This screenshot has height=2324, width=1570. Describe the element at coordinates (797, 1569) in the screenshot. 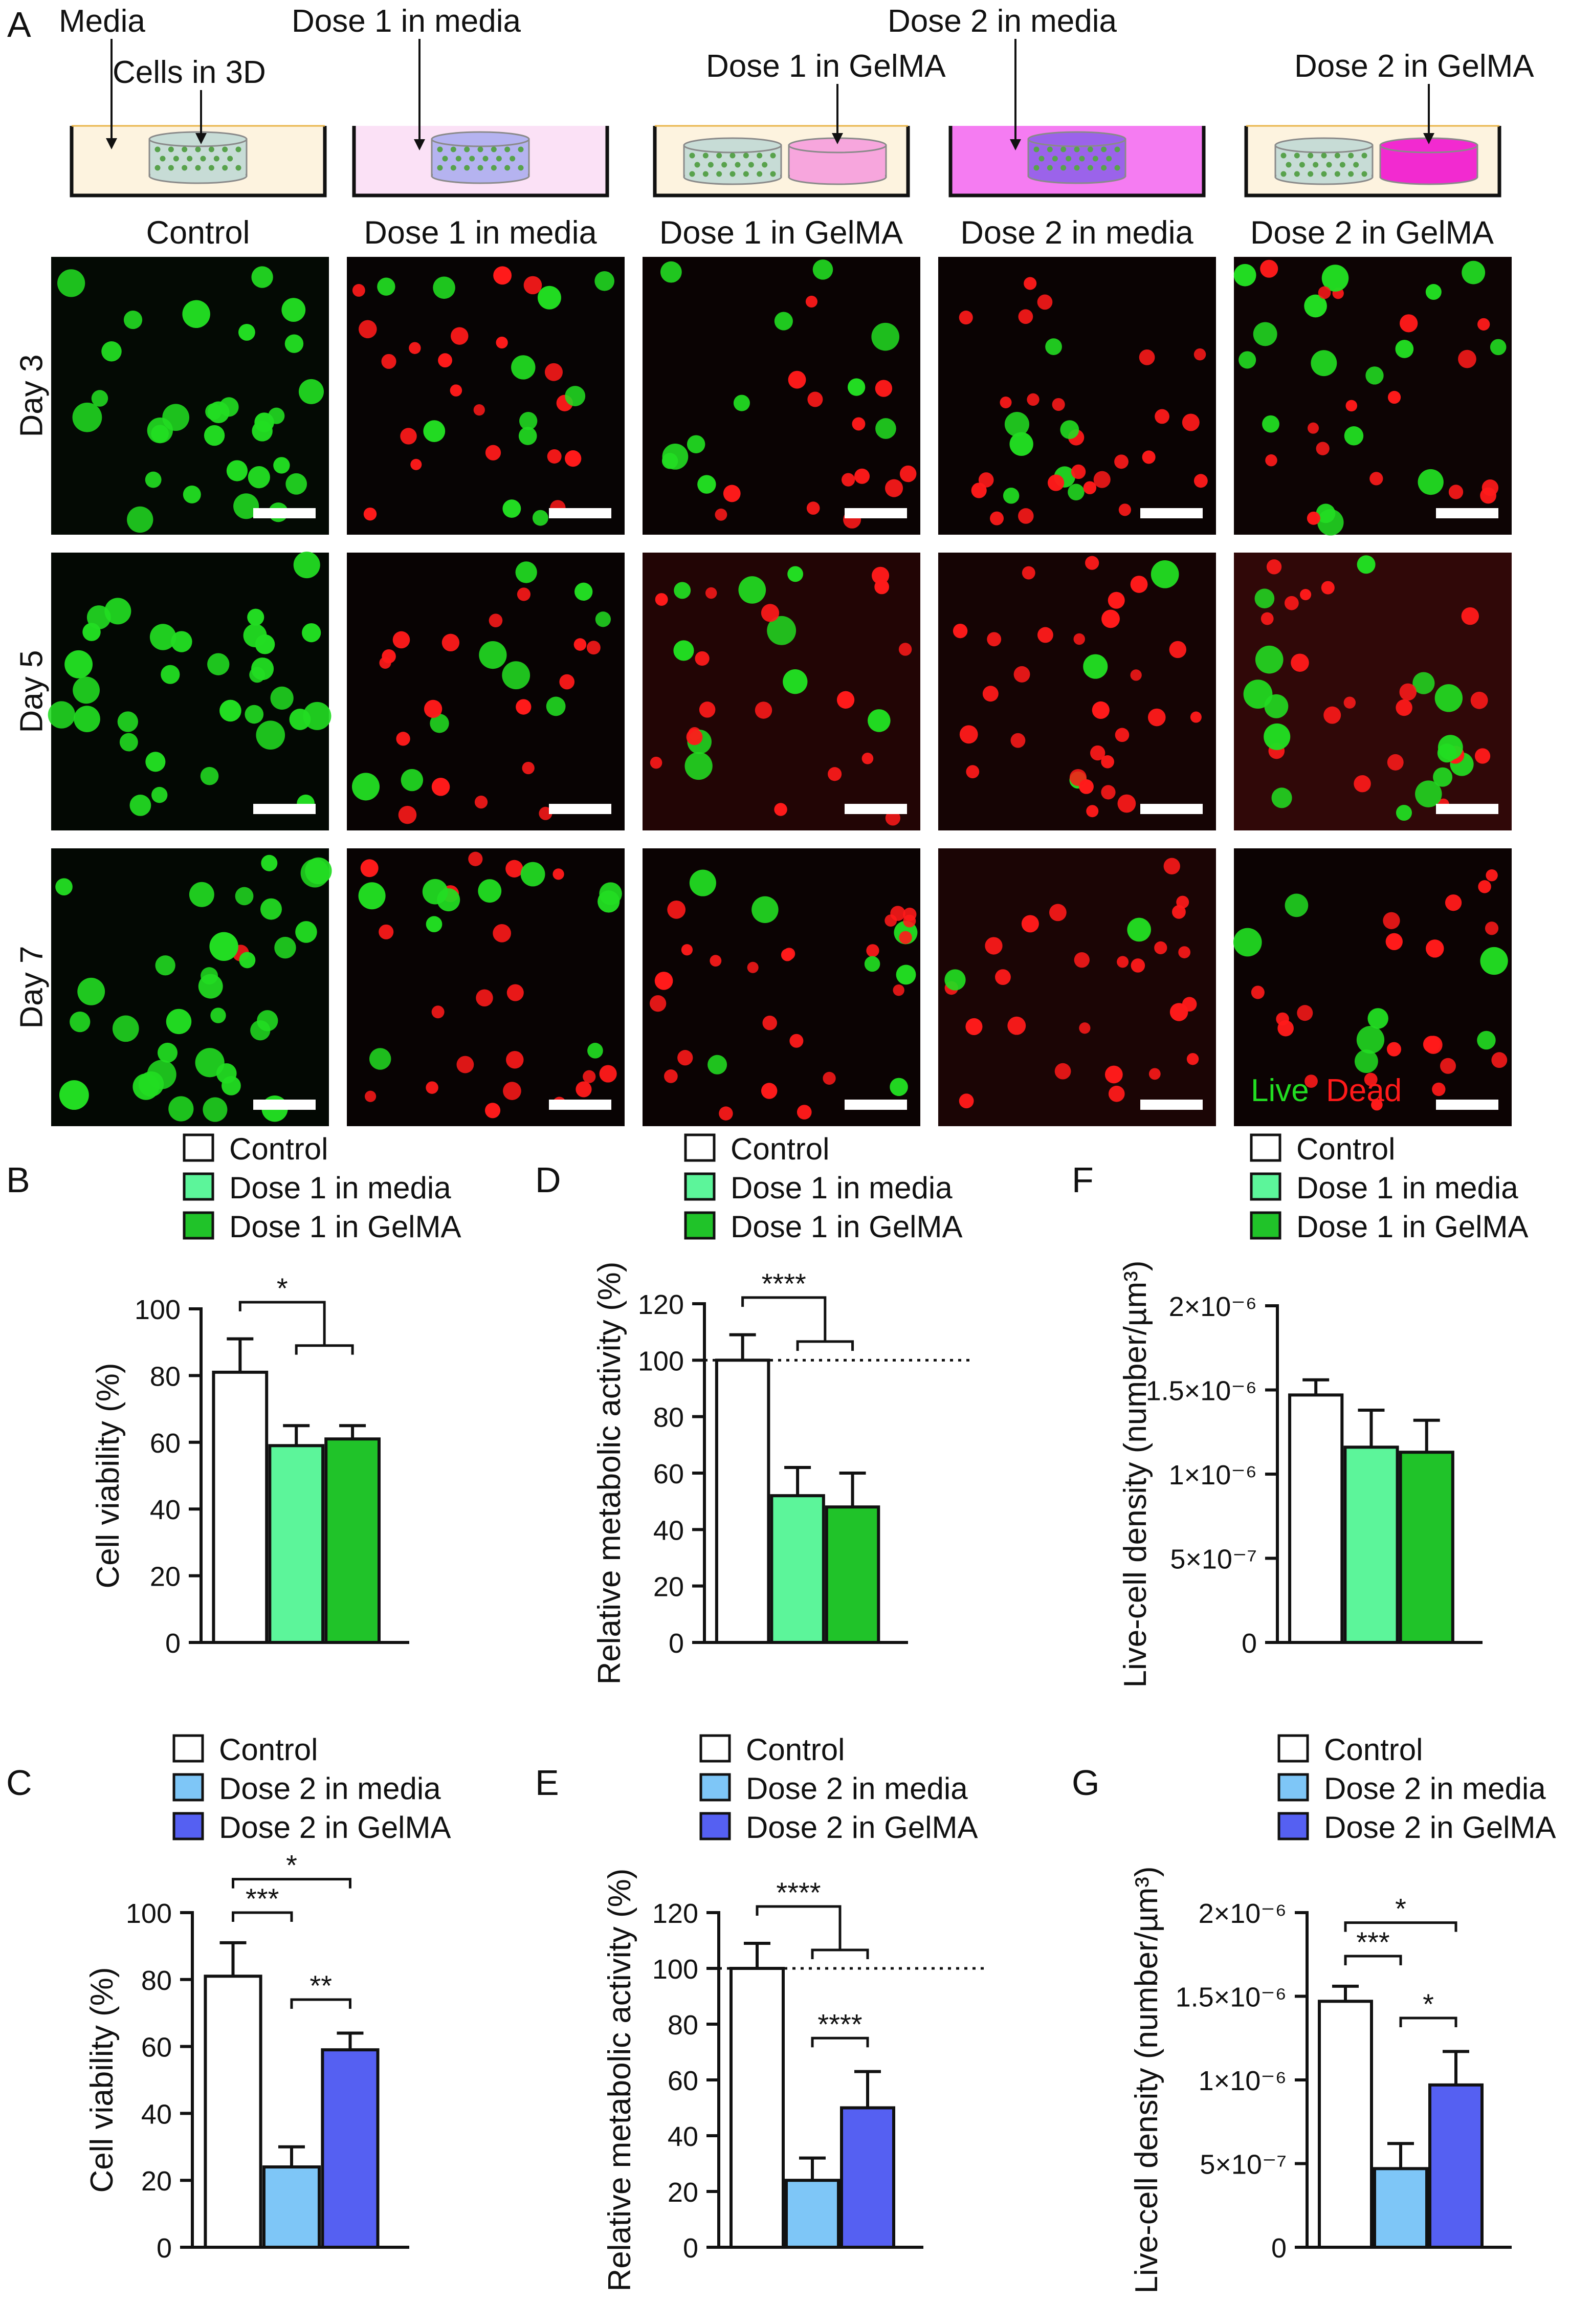

I see `bar` at that location.